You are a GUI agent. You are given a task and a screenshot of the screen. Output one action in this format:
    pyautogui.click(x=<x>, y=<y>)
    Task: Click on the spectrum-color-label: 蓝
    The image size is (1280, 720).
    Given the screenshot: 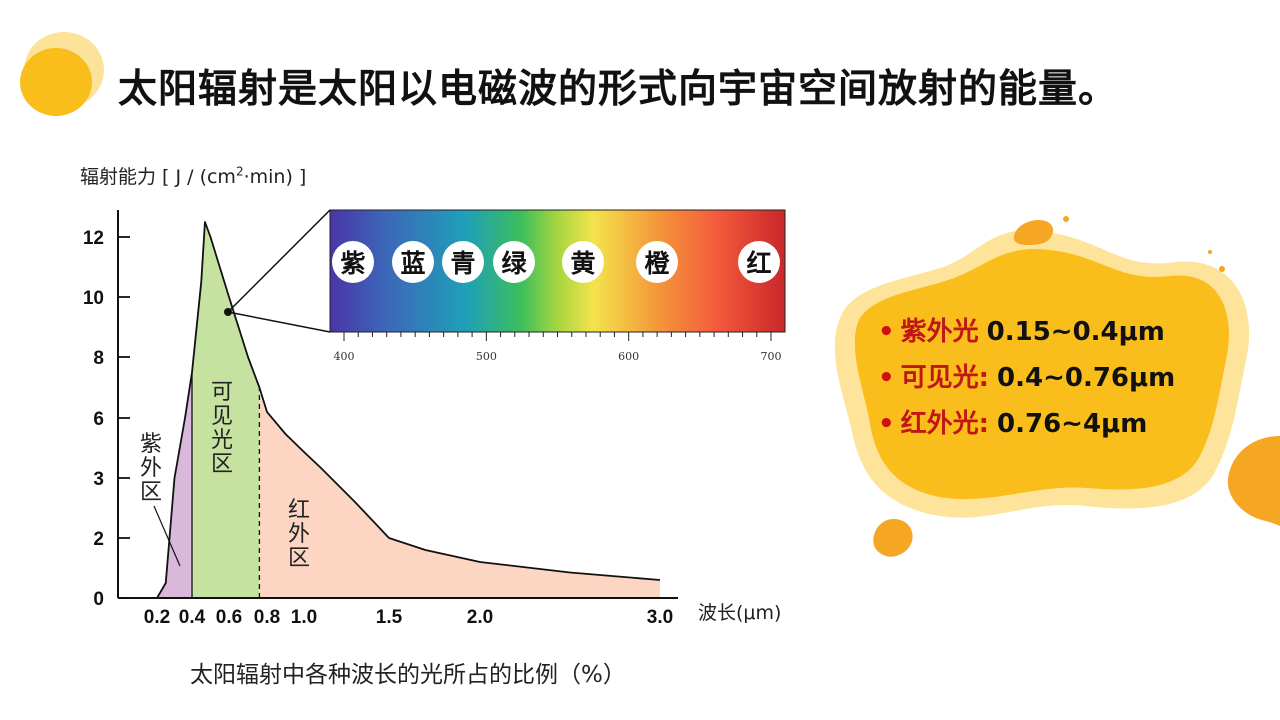 What is the action you would take?
    pyautogui.click(x=412, y=263)
    